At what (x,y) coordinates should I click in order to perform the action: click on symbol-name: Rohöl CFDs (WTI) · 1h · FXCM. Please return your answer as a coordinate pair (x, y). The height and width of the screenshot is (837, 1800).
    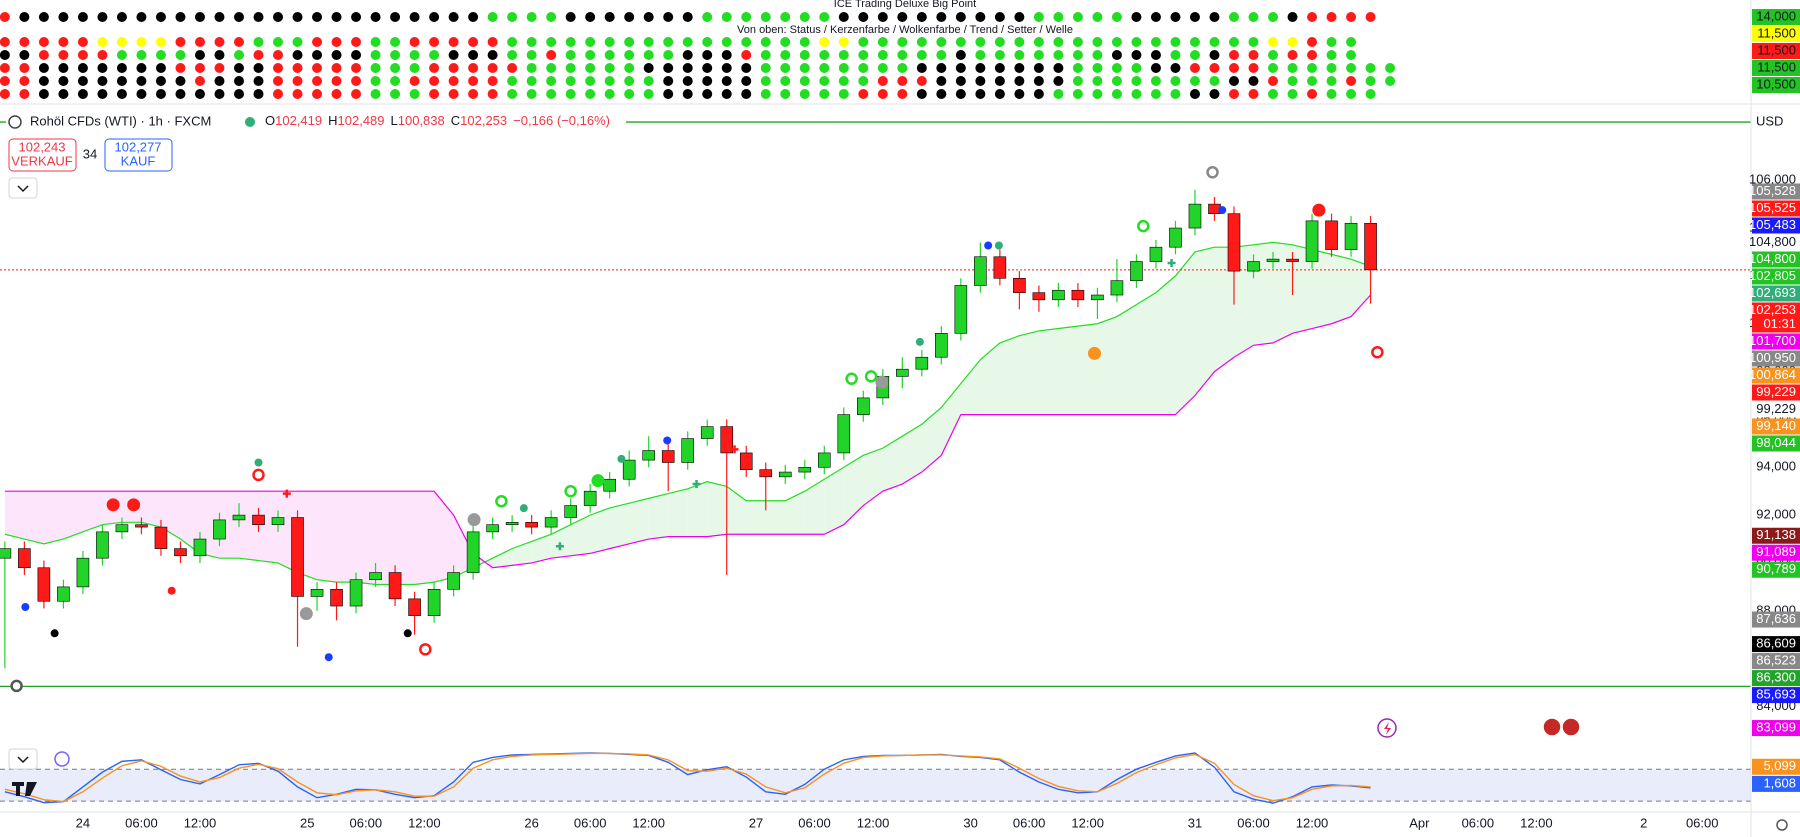
    Looking at the image, I should click on (120, 120).